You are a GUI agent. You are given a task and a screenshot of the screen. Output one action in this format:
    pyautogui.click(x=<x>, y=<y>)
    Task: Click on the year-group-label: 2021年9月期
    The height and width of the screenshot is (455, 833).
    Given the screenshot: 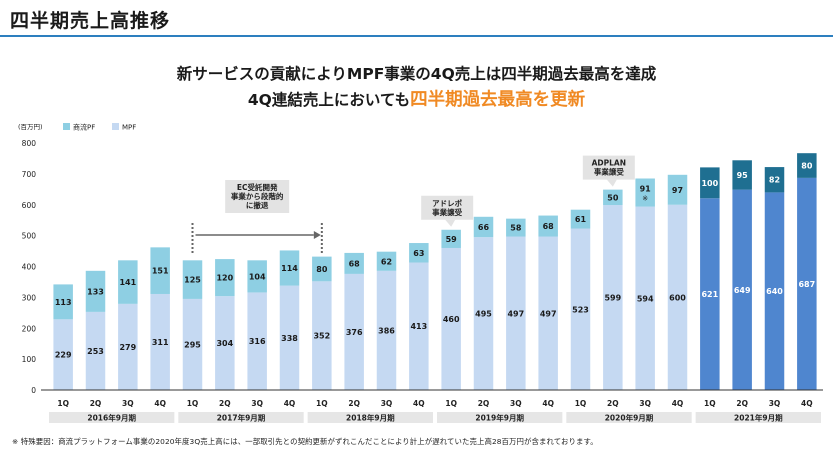 What is the action you would take?
    pyautogui.click(x=758, y=418)
    